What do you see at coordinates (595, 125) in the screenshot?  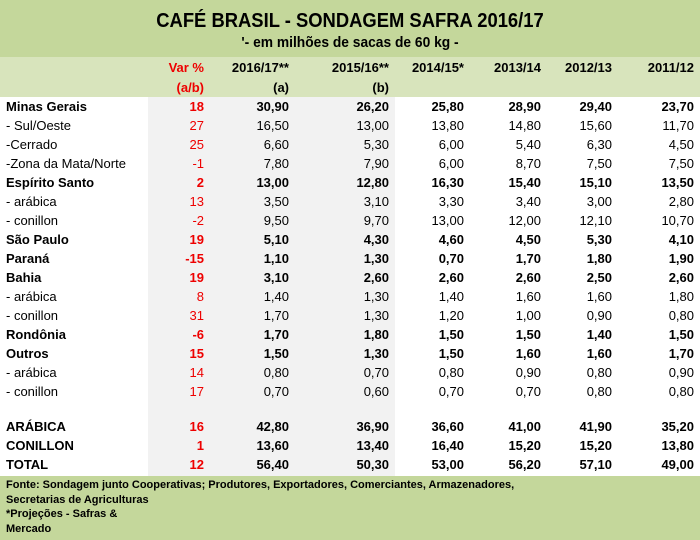 I see `value-cell: 15,60` at bounding box center [595, 125].